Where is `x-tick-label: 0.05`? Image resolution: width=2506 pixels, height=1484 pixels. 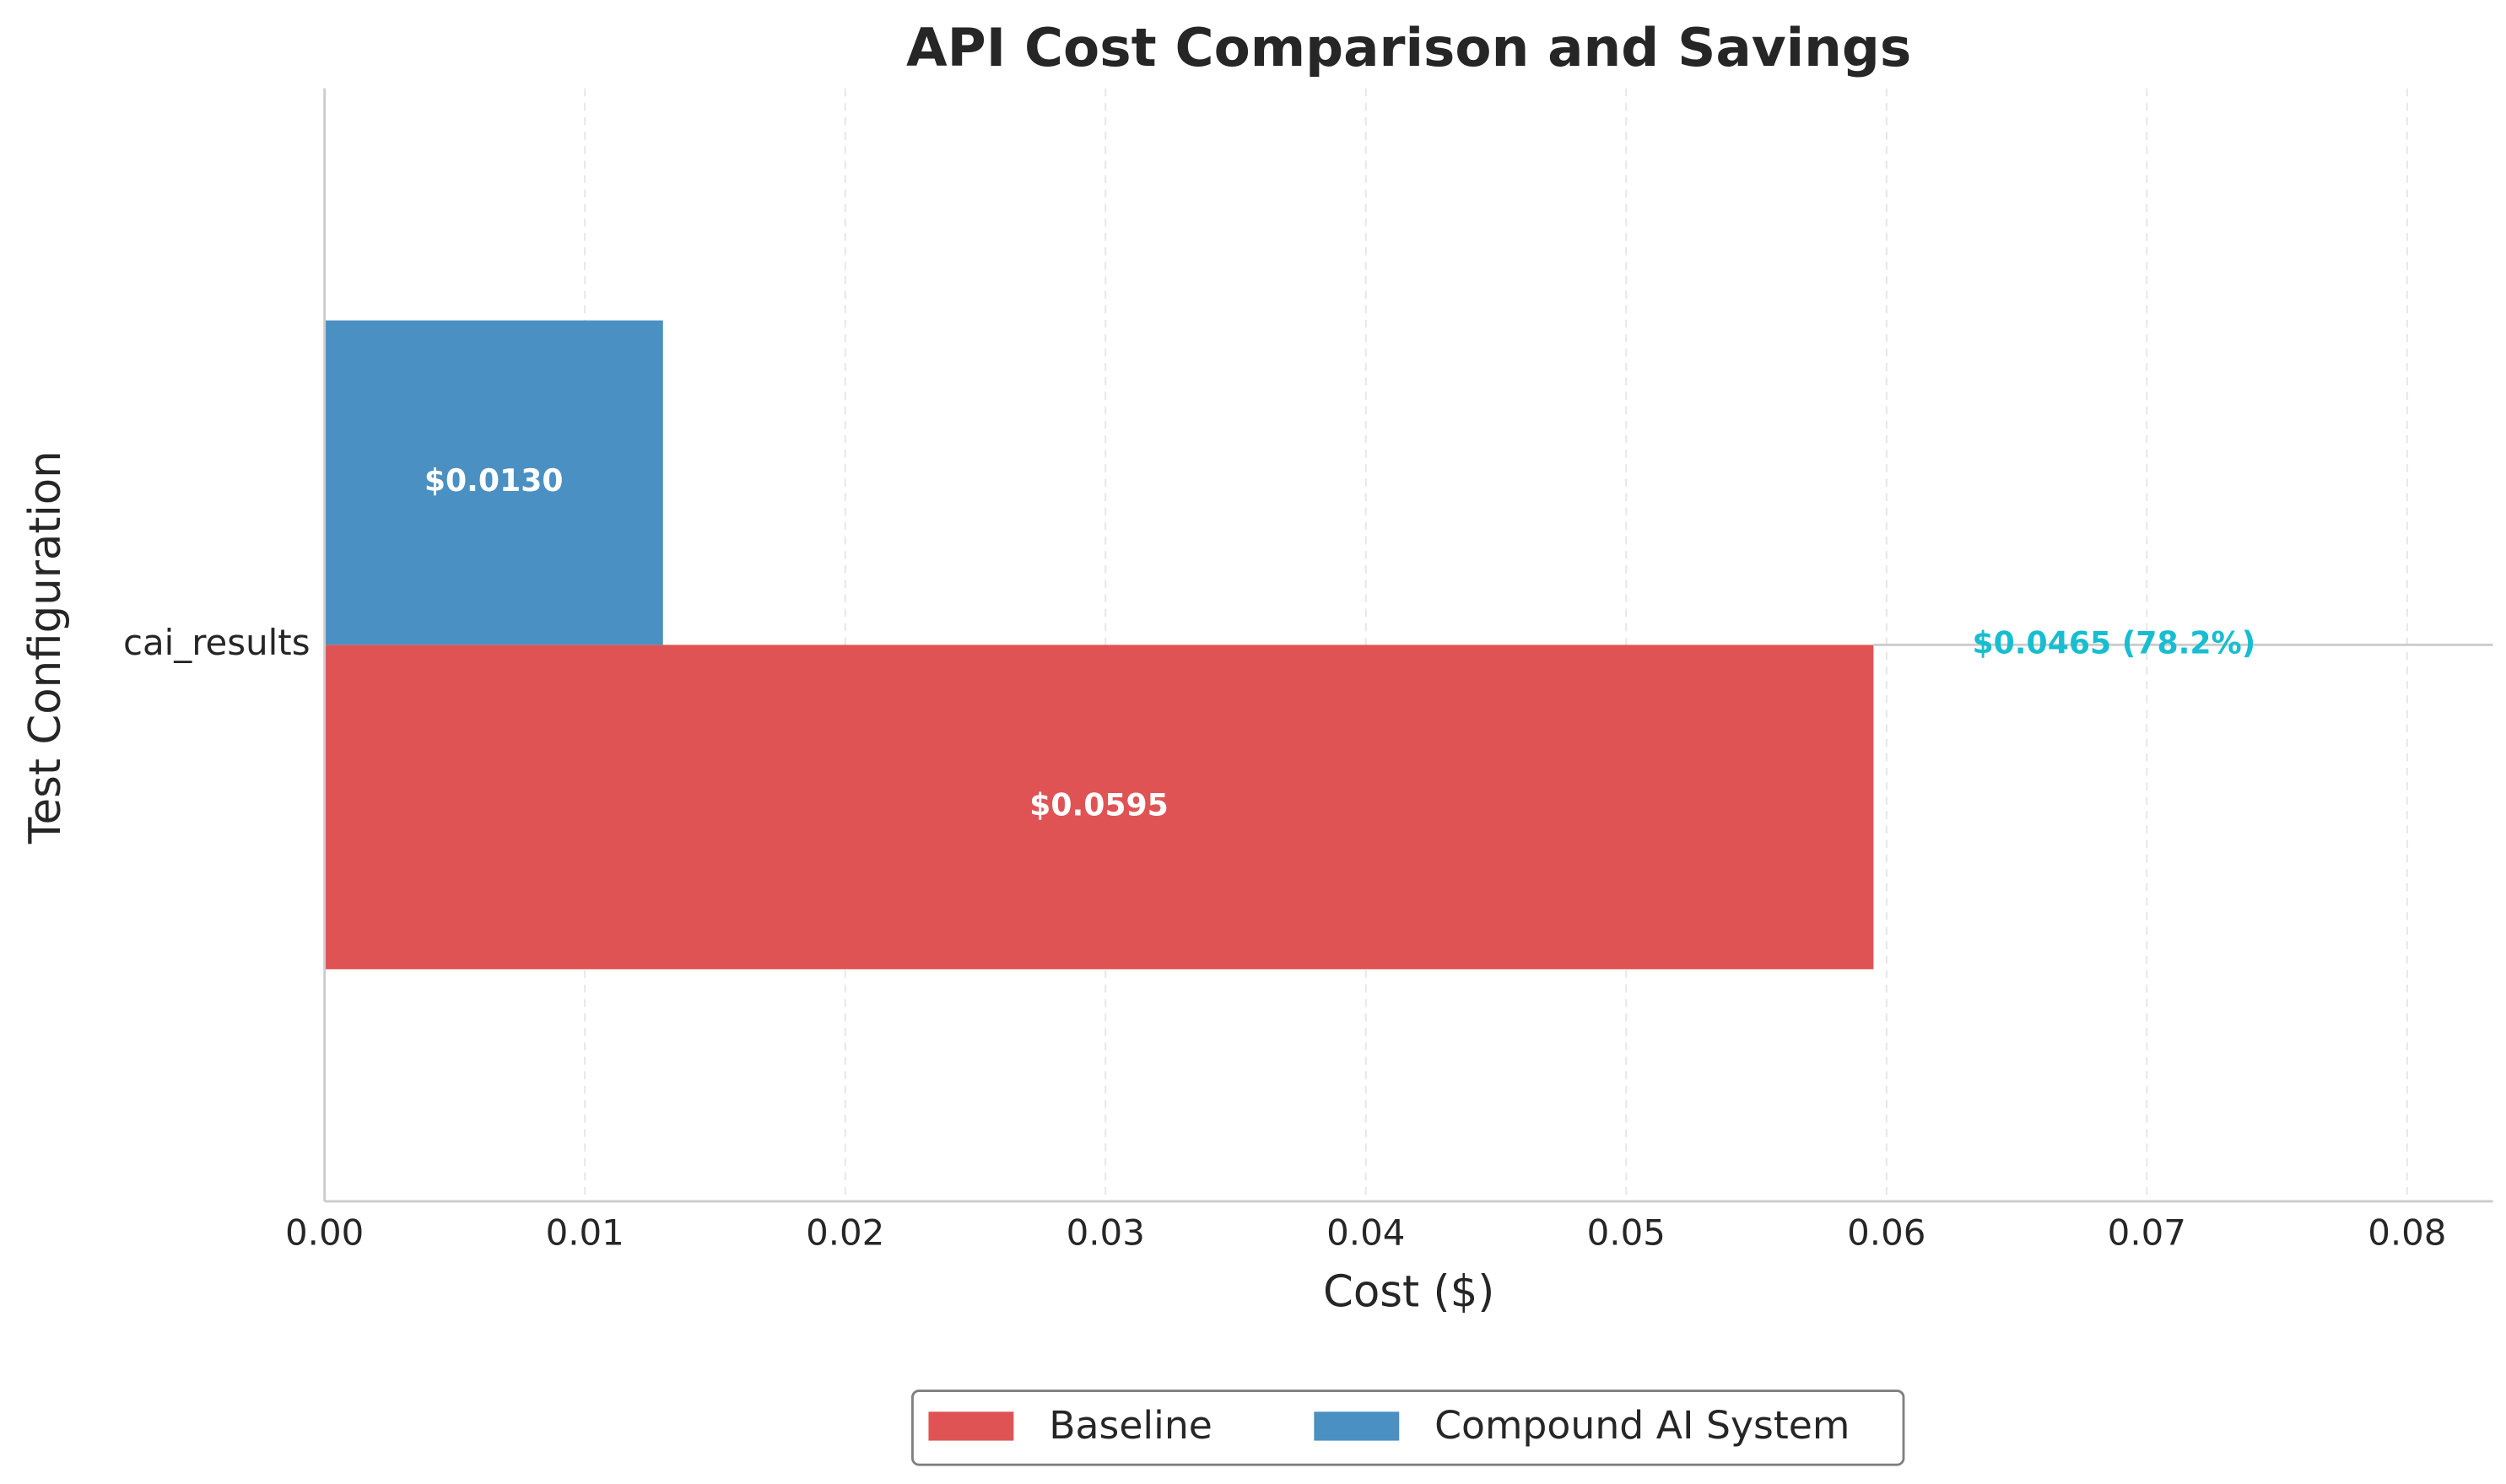
x-tick-label: 0.05 is located at coordinates (1626, 1232).